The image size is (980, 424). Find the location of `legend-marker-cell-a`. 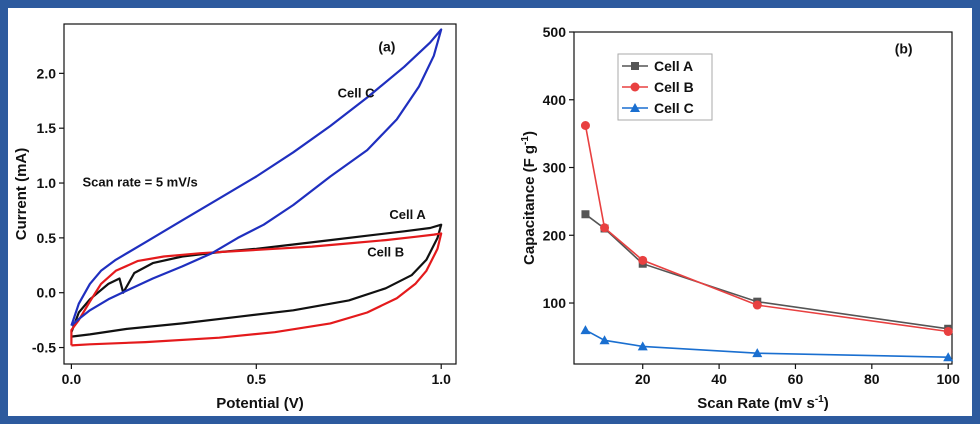

legend-marker-cell-a is located at coordinates (635, 66).